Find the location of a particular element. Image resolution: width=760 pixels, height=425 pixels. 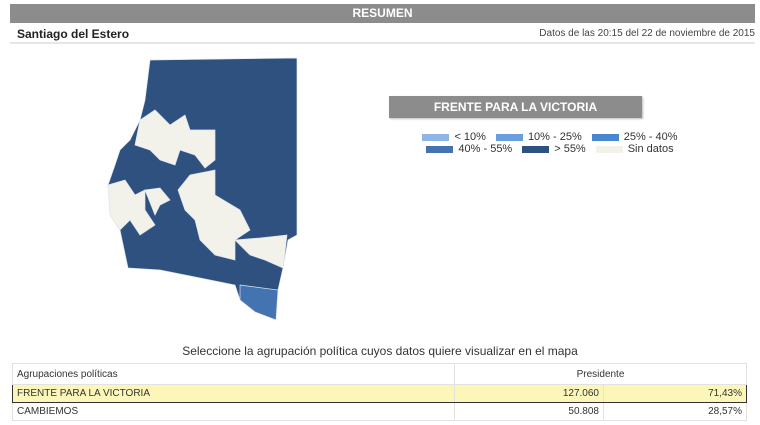

legend-label: Sin datos is located at coordinates (650, 149).